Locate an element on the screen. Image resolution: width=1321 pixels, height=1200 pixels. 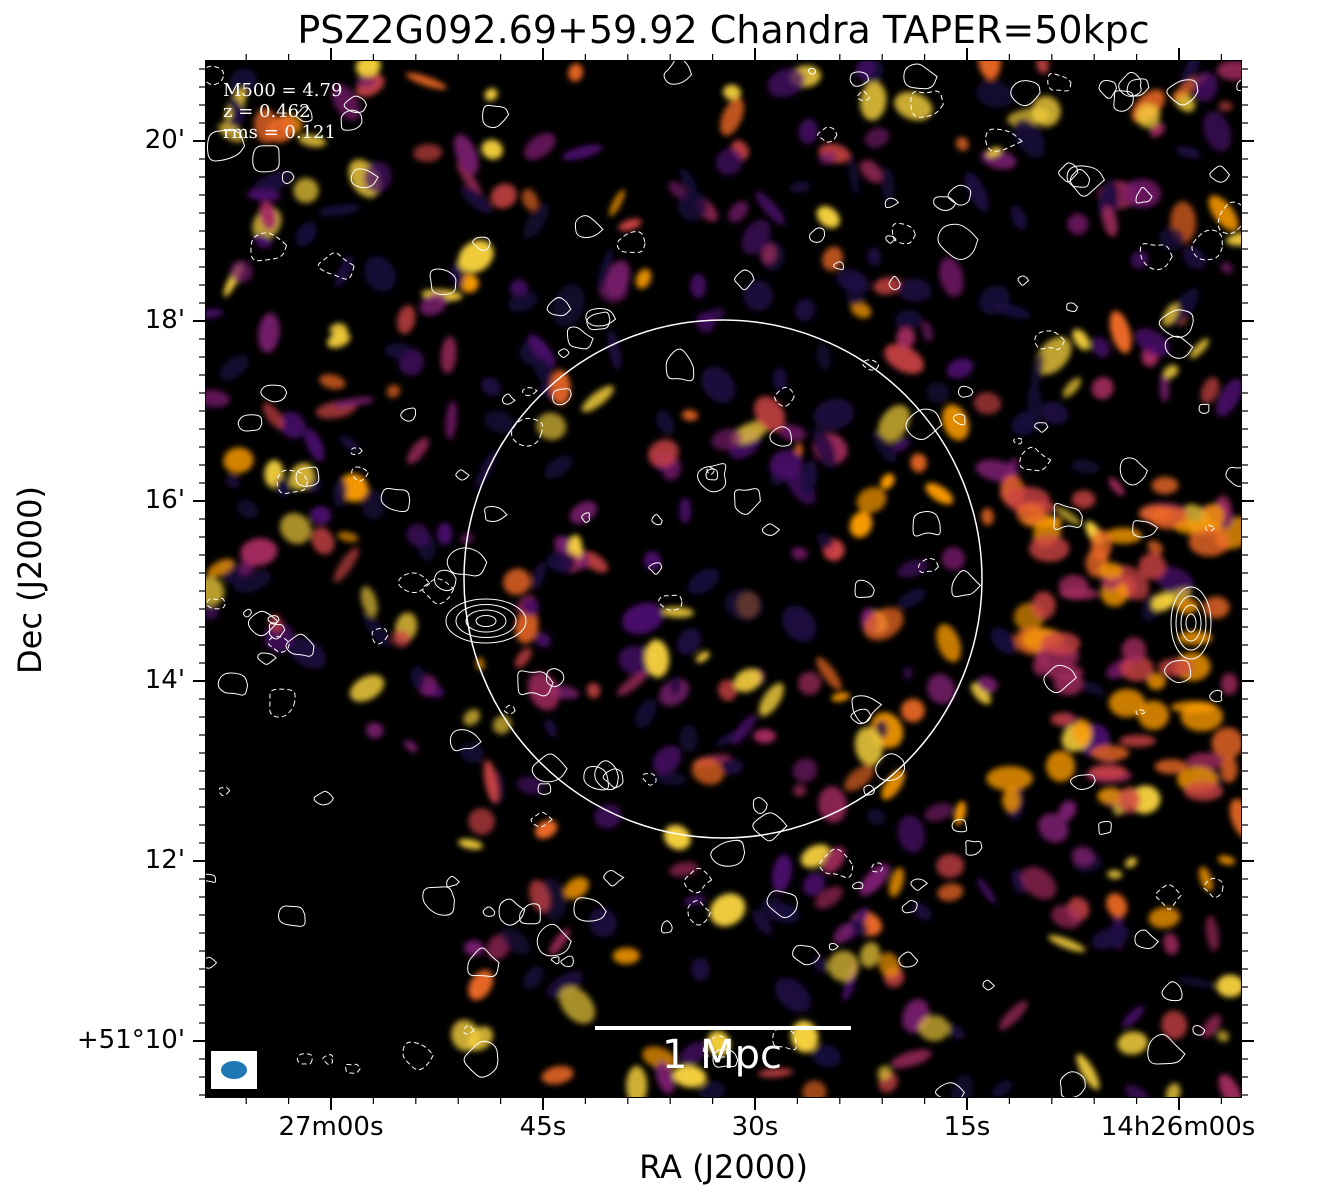
source-contour is located at coordinates (486, 621).